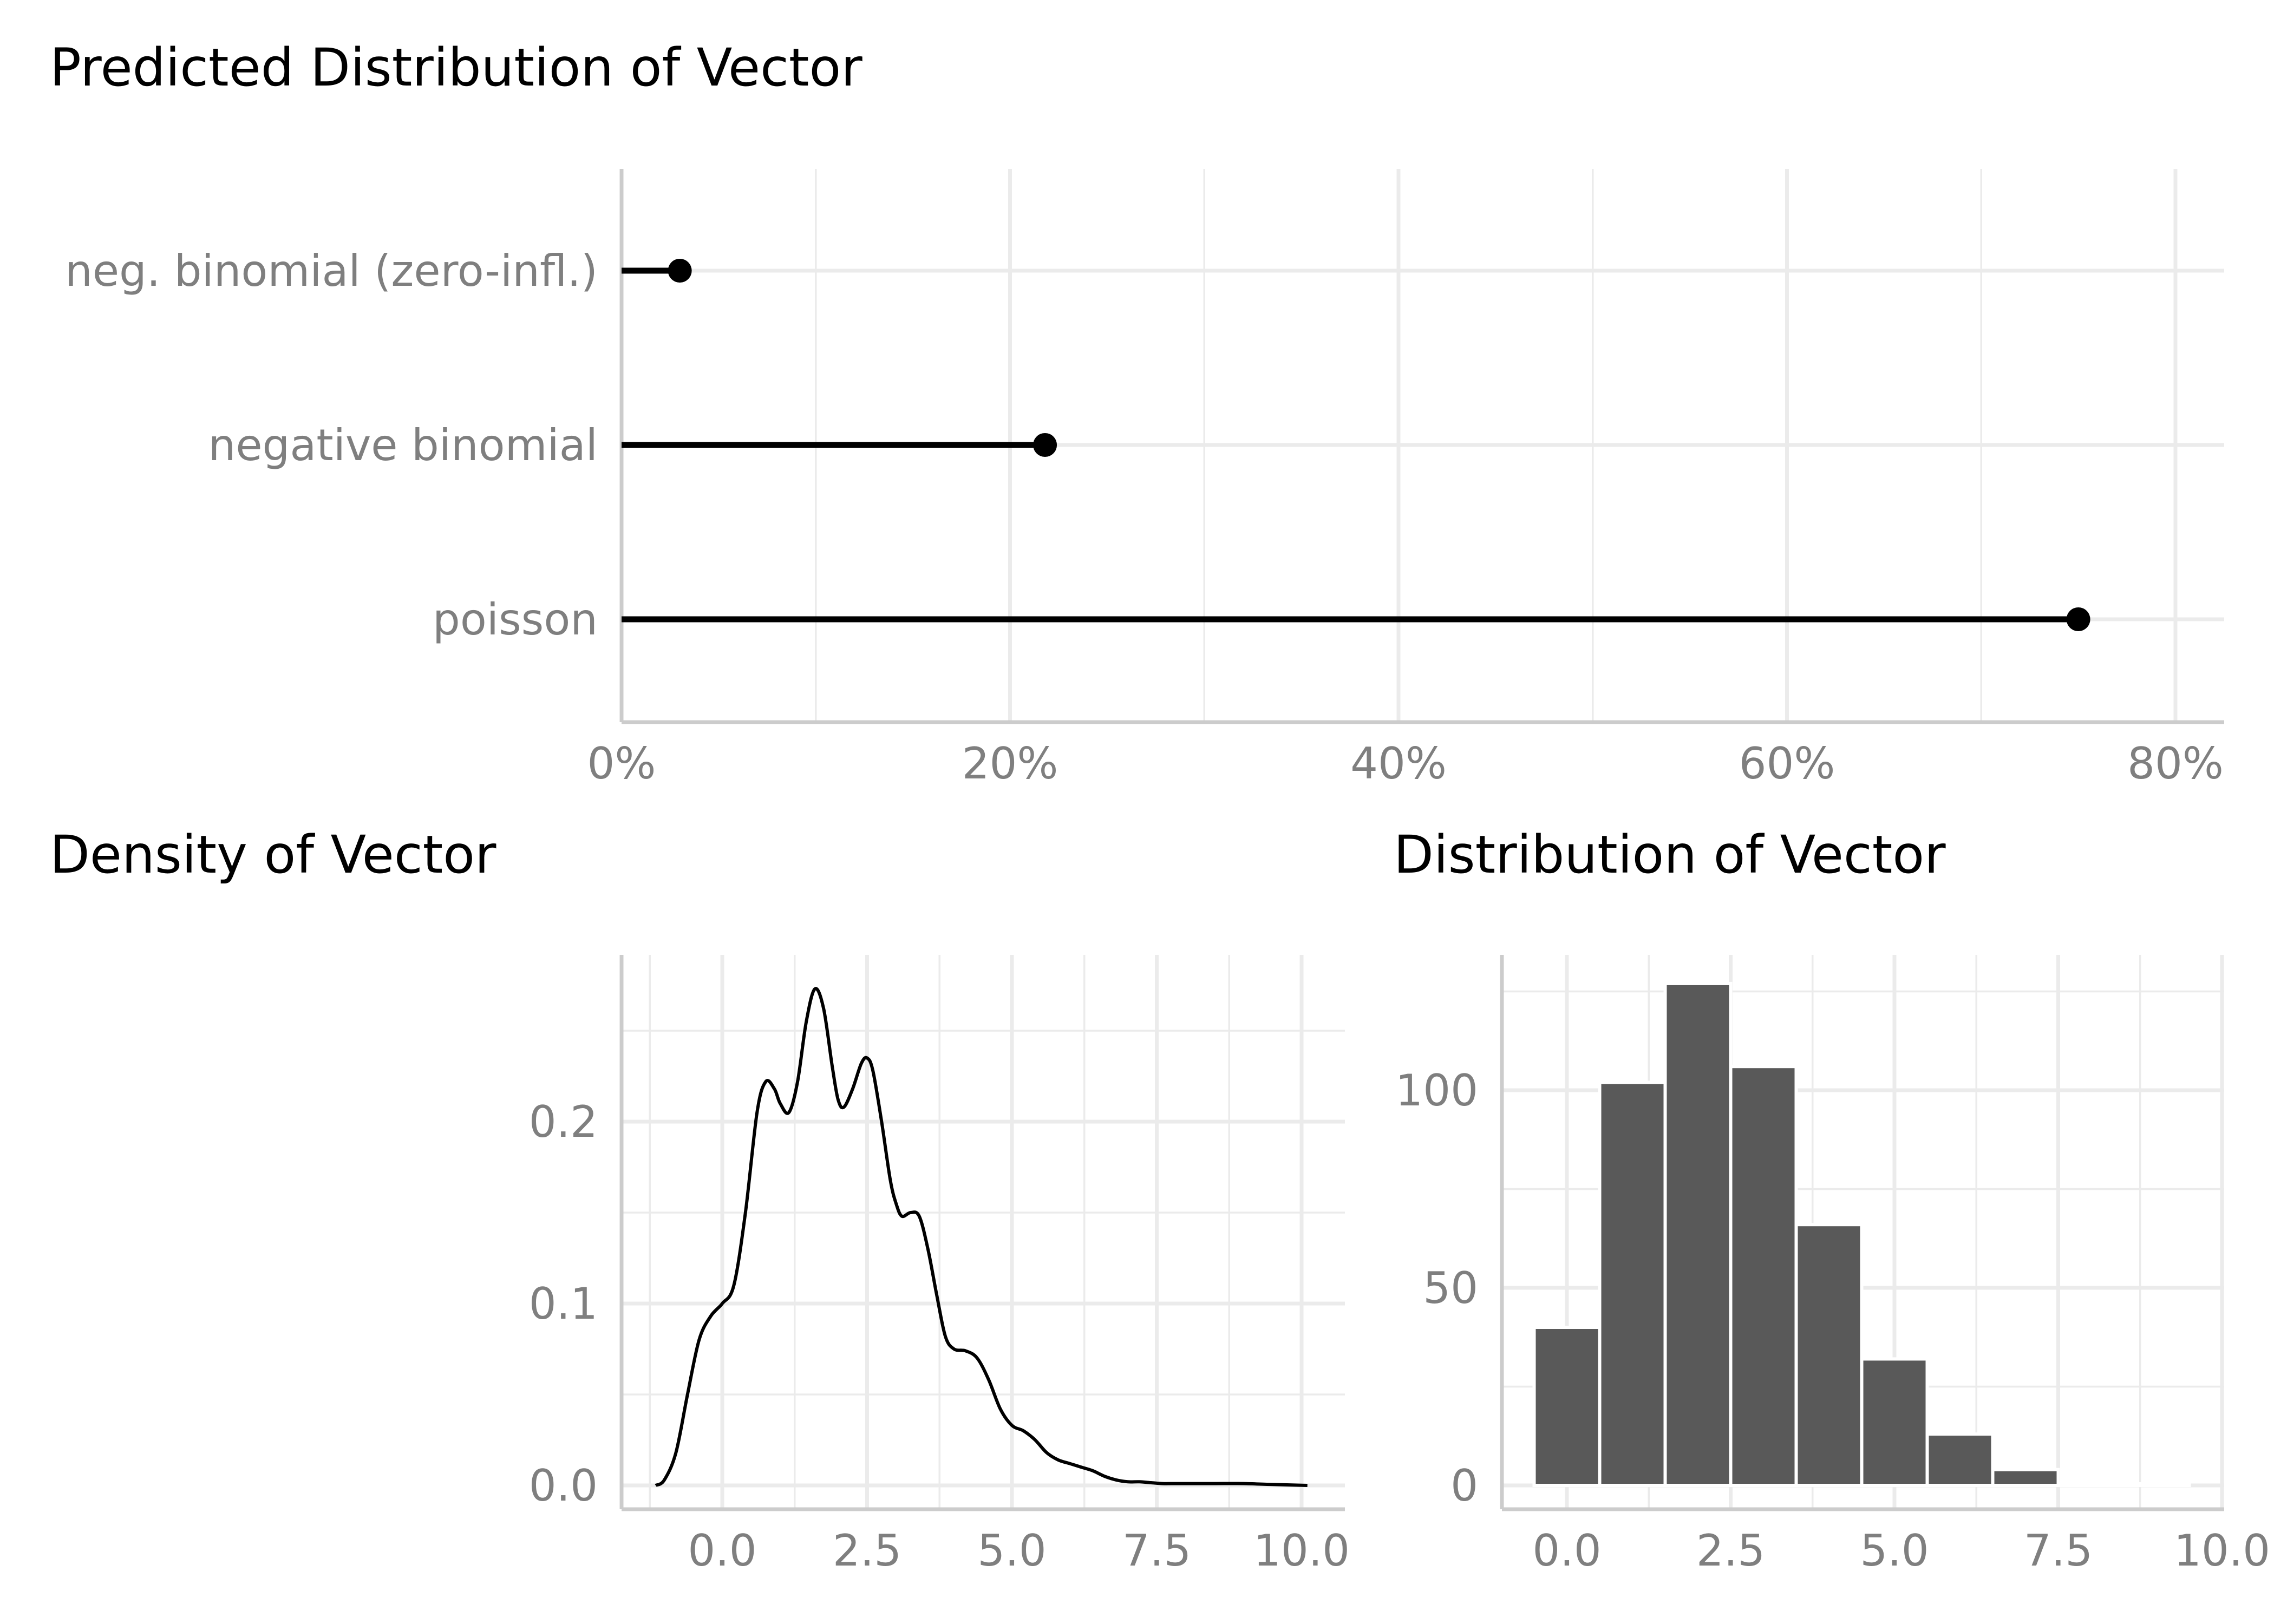 Image resolution: width=2274 pixels, height=1624 pixels. Describe the element at coordinates (1157, 1550) in the screenshot. I see `density-x-tick-label: 7.5` at that location.